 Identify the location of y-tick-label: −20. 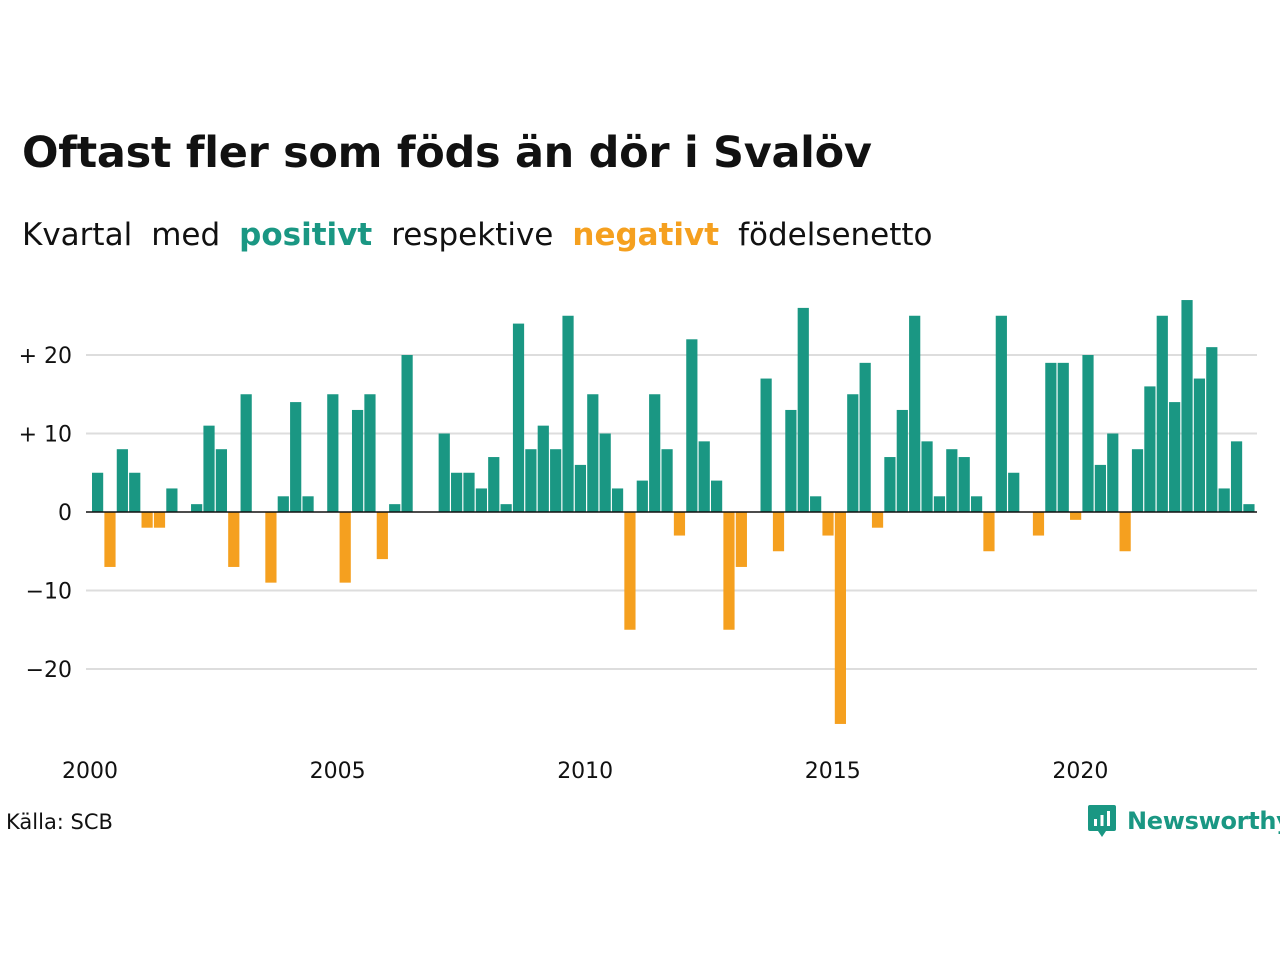
(49, 670).